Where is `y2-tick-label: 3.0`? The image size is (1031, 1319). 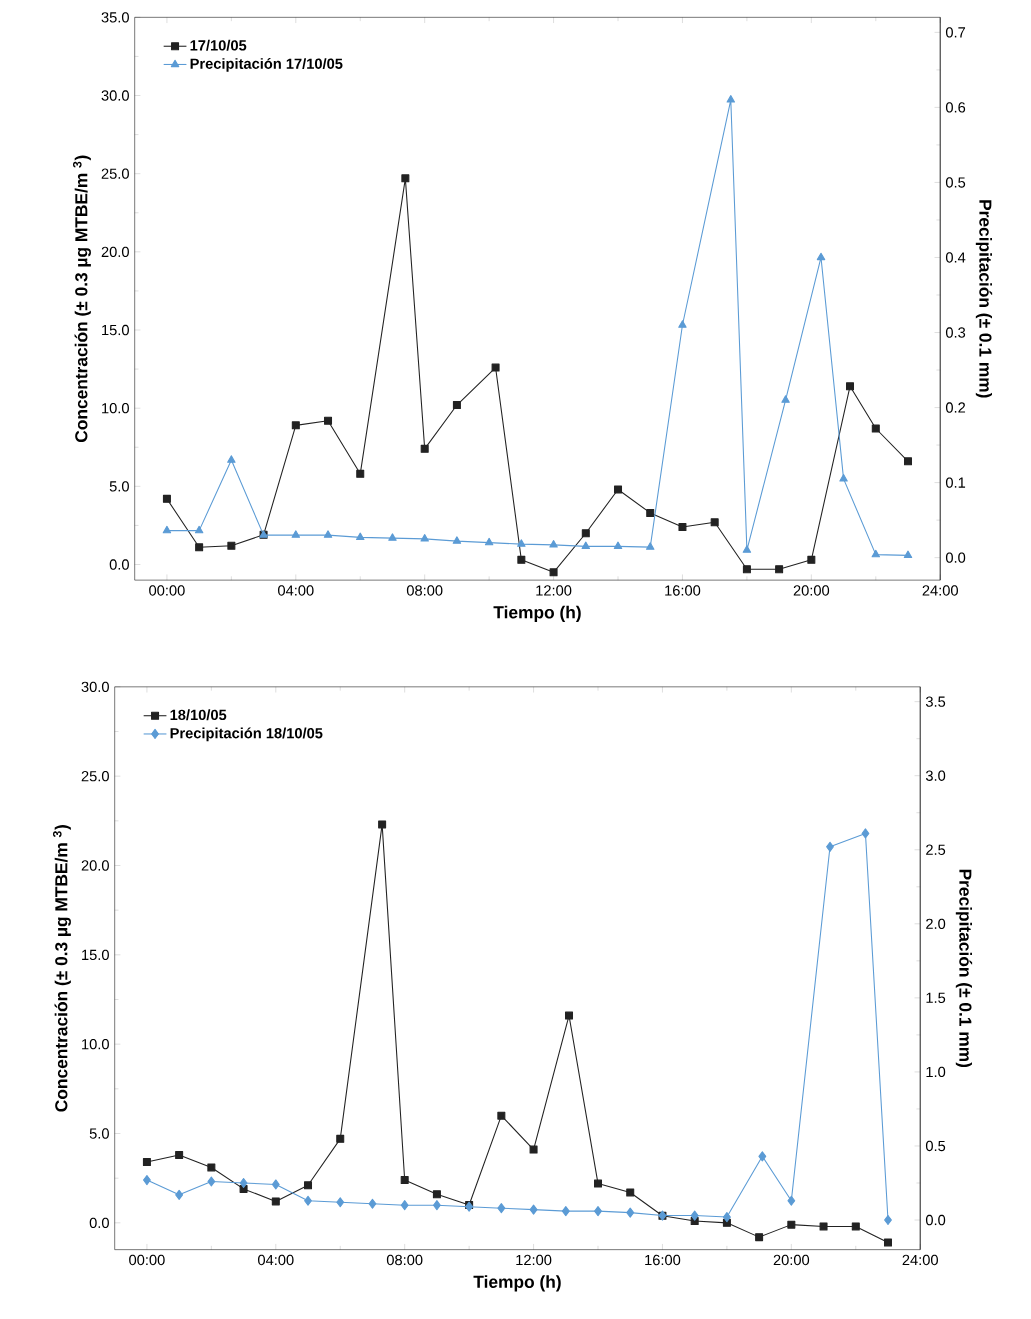 y2-tick-label: 3.0 is located at coordinates (935, 775).